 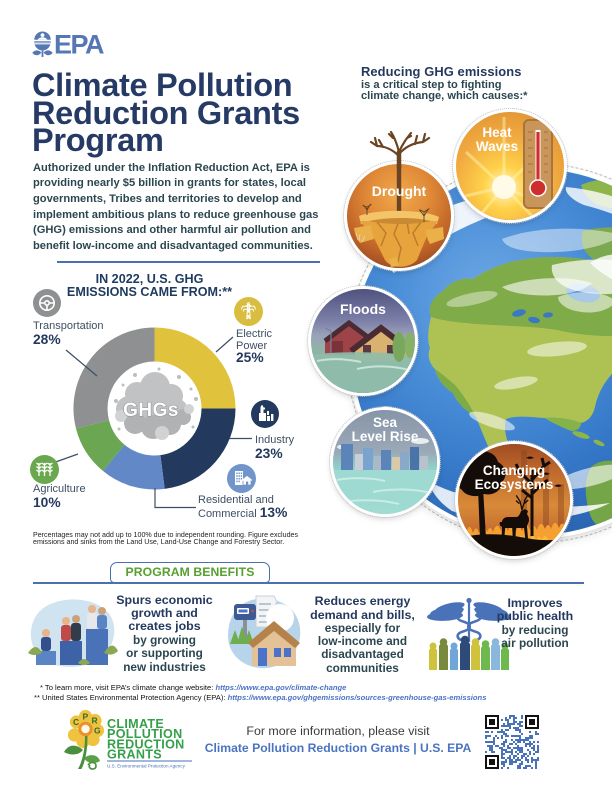 What do you see at coordinates (151, 410) in the screenshot?
I see `svg-text: GHGs` at bounding box center [151, 410].